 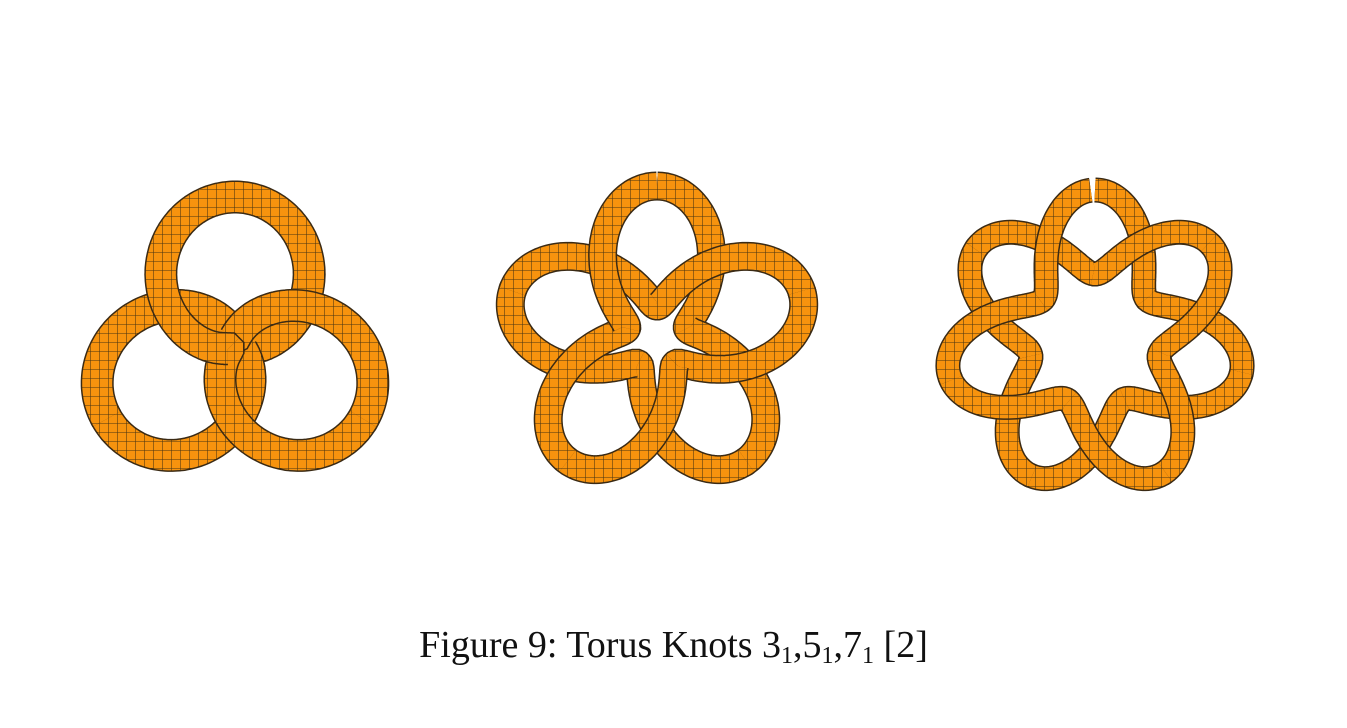 I want to click on caption-title: Torus Knots, so click(x=659, y=645).